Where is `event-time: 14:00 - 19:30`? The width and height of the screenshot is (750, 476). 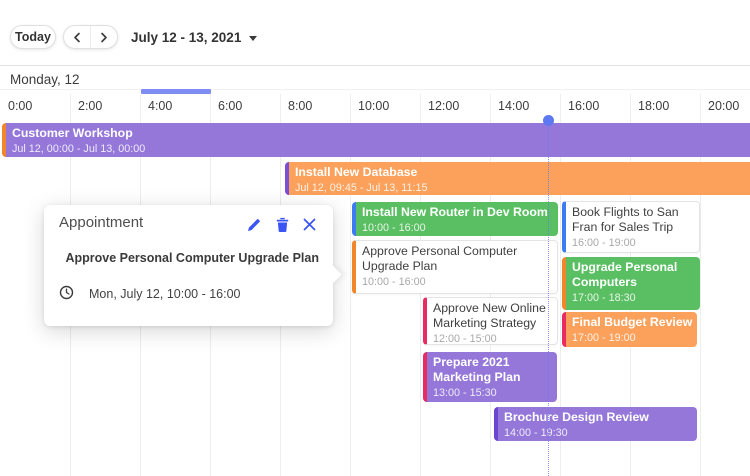 event-time: 14:00 - 19:30 is located at coordinates (536, 433).